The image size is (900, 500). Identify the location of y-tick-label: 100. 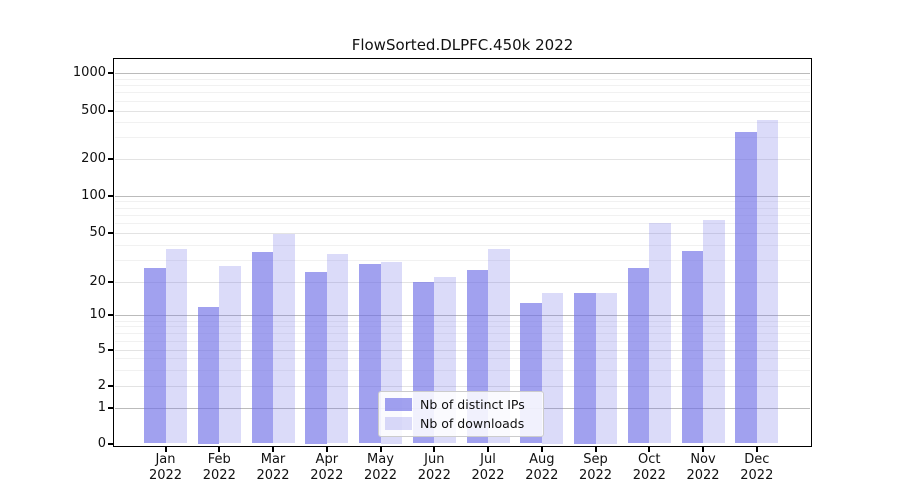
(93, 195).